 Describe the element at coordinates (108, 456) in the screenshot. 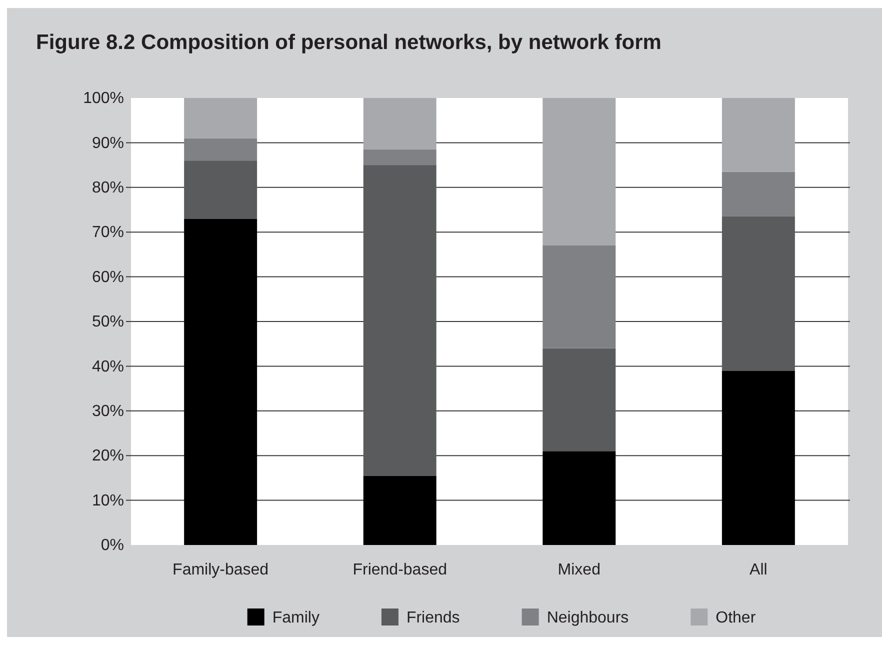

I see `y-tick-label: 20%` at that location.